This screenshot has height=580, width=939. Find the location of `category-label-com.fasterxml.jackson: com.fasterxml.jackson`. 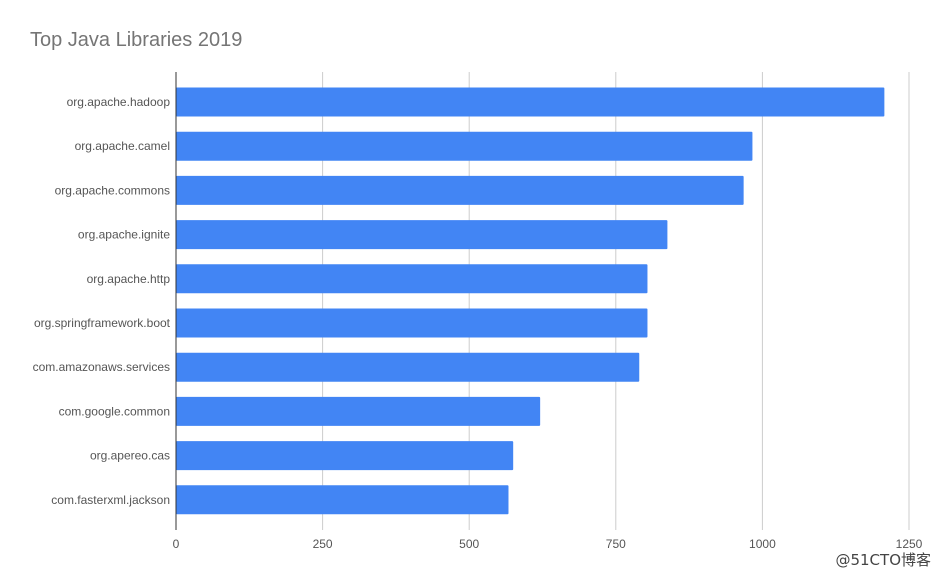

category-label-com.fasterxml.jackson: com.fasterxml.jackson is located at coordinates (110, 500).